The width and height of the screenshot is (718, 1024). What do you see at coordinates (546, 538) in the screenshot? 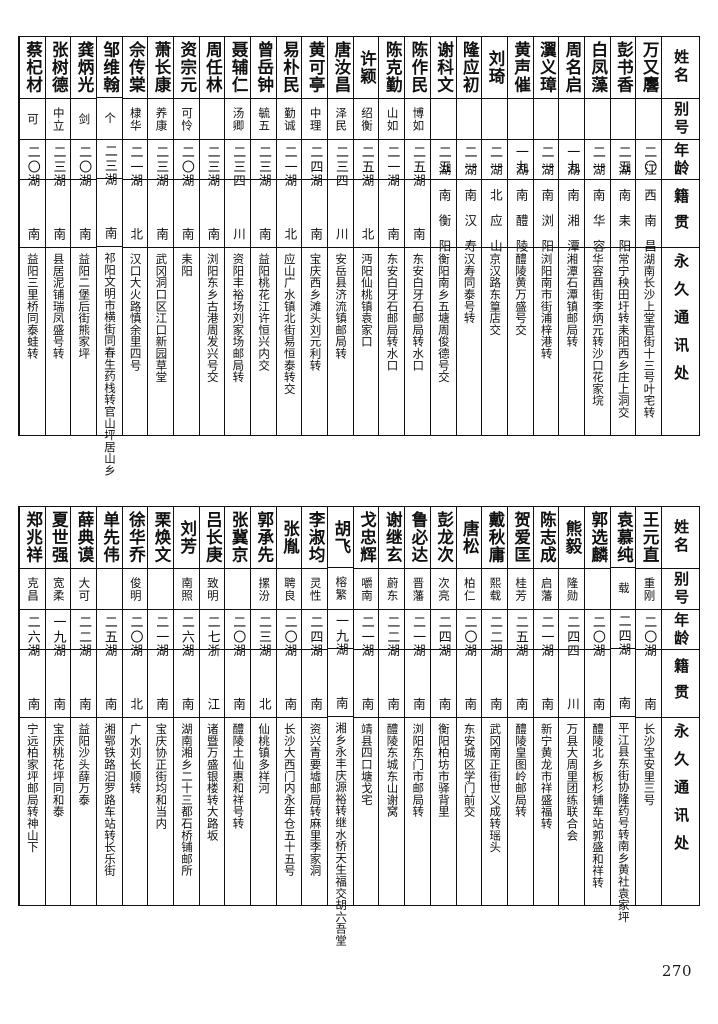
I see `person-name-cell: 陈志成` at bounding box center [546, 538].